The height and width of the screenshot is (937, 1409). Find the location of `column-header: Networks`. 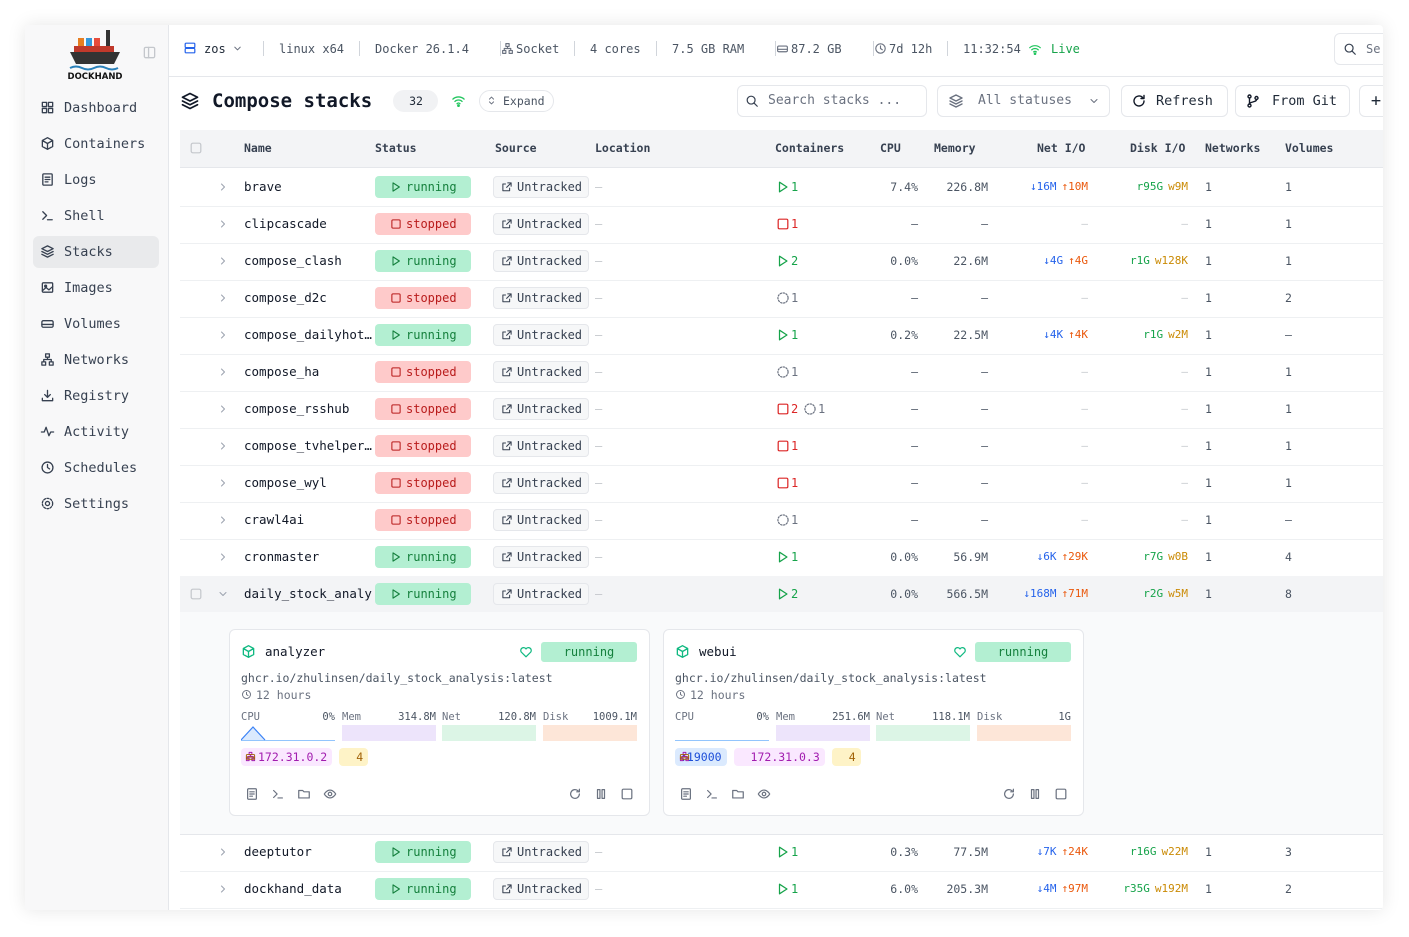

column-header: Networks is located at coordinates (1233, 148).